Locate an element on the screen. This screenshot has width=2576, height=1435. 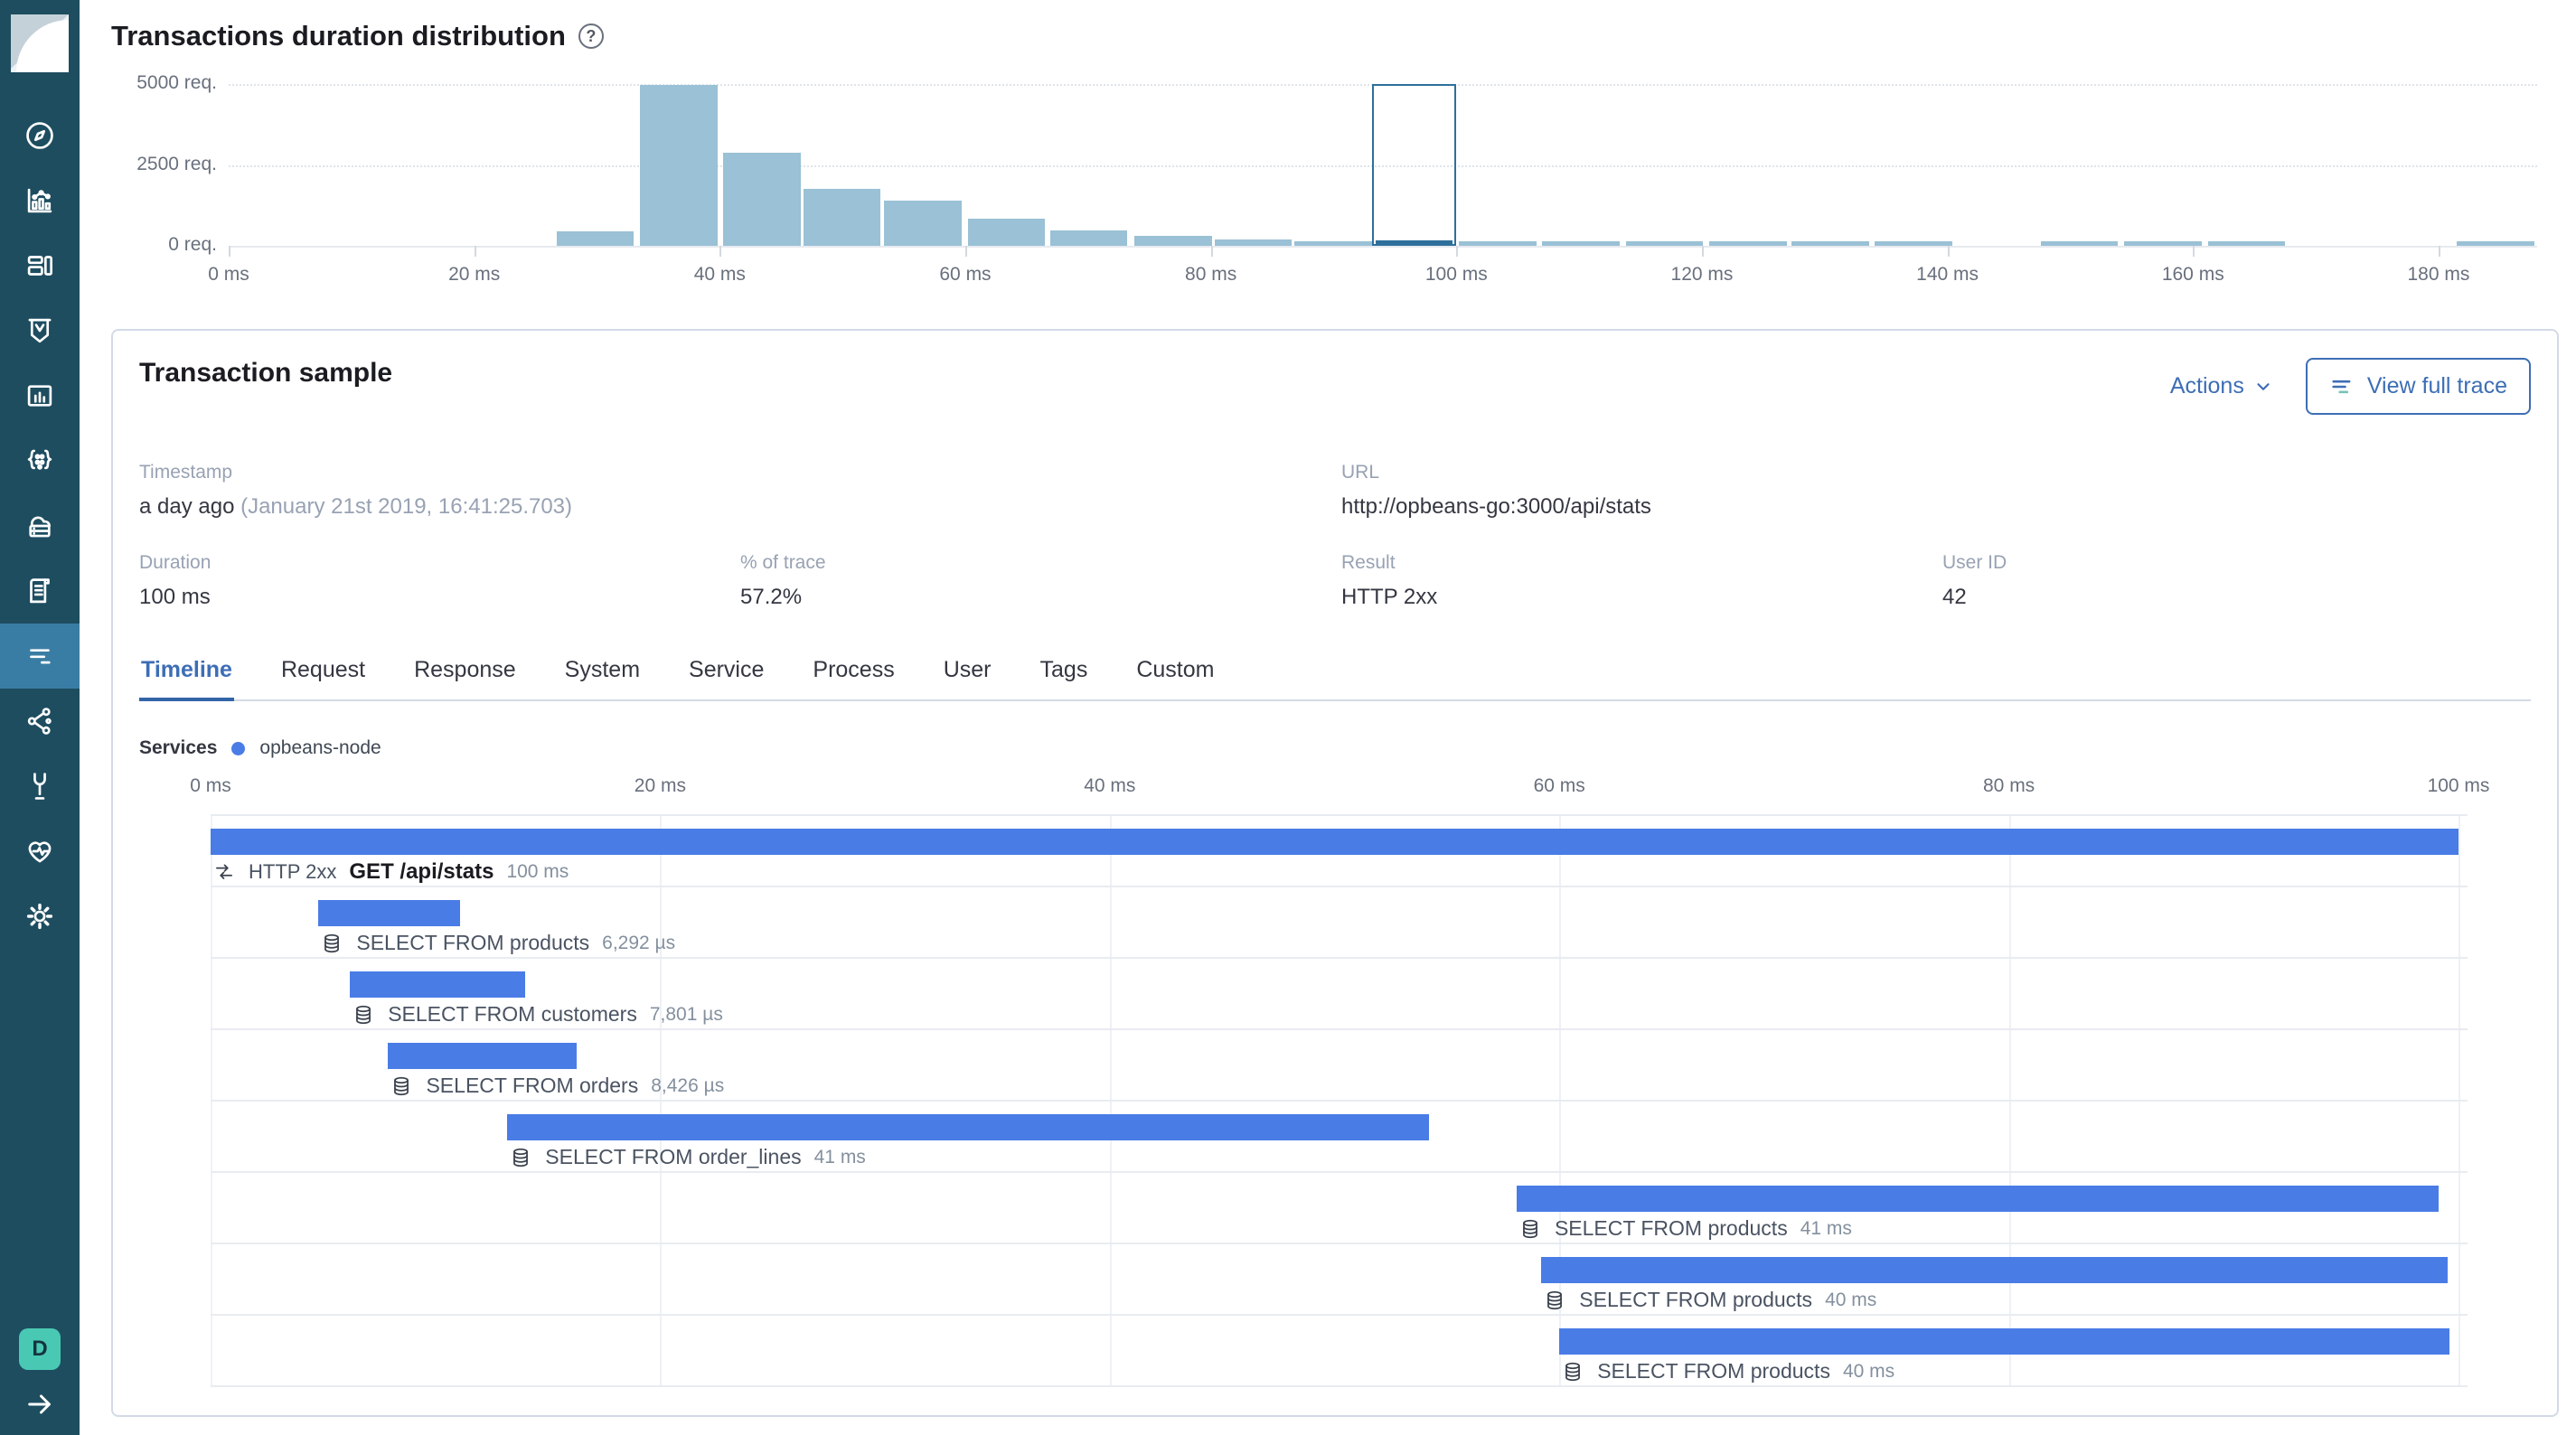
histogram-baseline is located at coordinates (1383, 247).